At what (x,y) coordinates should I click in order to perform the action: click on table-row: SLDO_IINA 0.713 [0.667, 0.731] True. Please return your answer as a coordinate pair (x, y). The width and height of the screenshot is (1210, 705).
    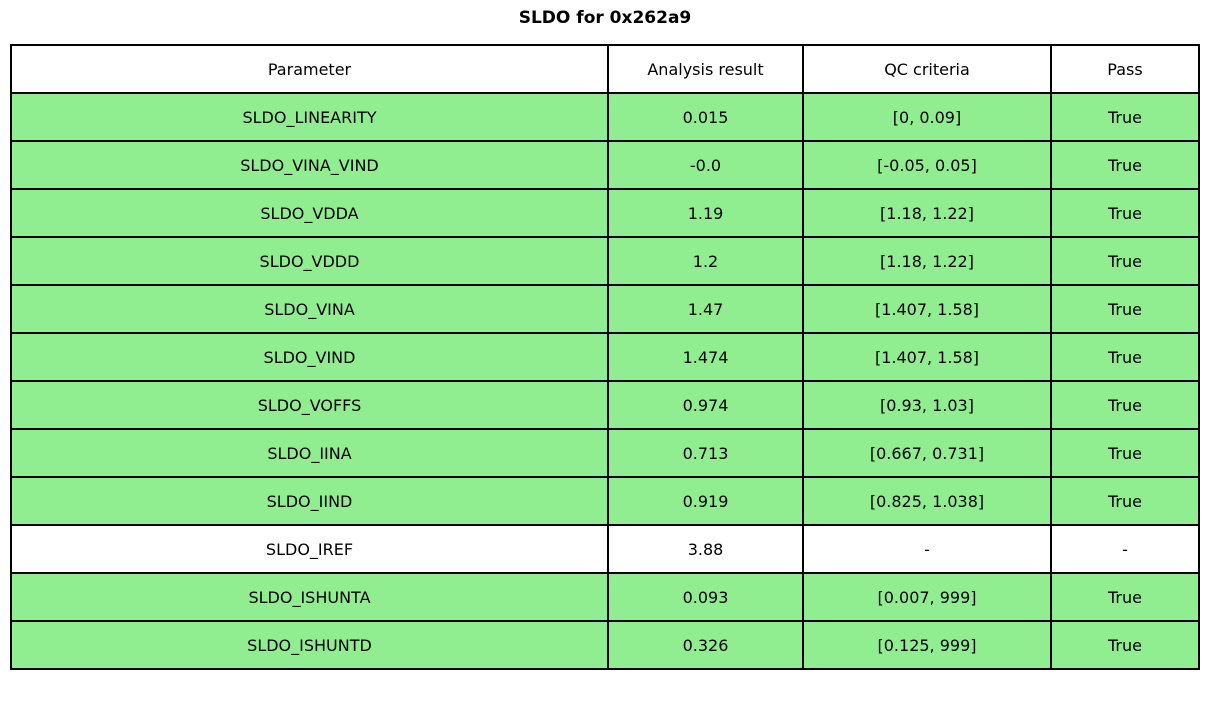
    Looking at the image, I should click on (605, 453).